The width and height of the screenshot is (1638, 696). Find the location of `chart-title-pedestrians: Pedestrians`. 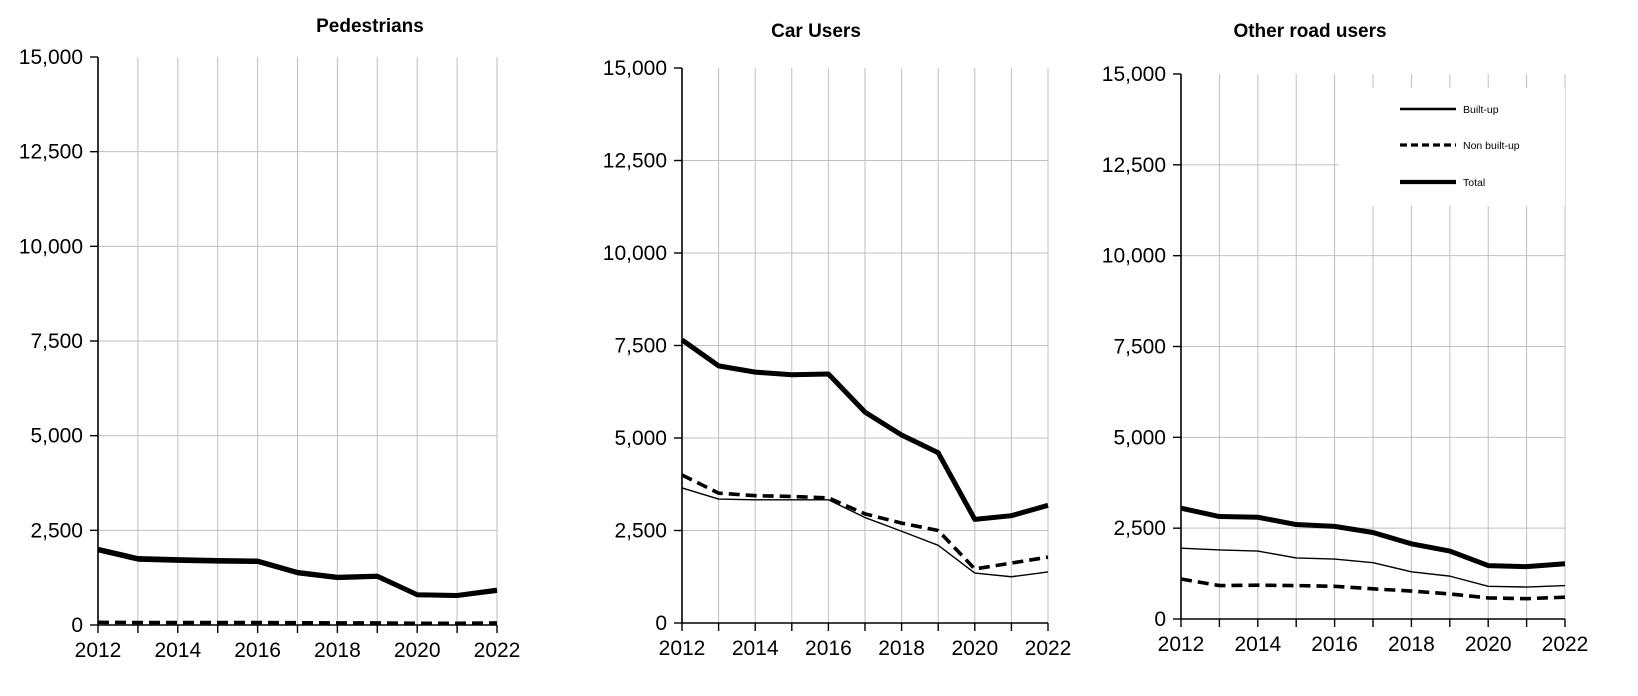

chart-title-pedestrians: Pedestrians is located at coordinates (370, 26).